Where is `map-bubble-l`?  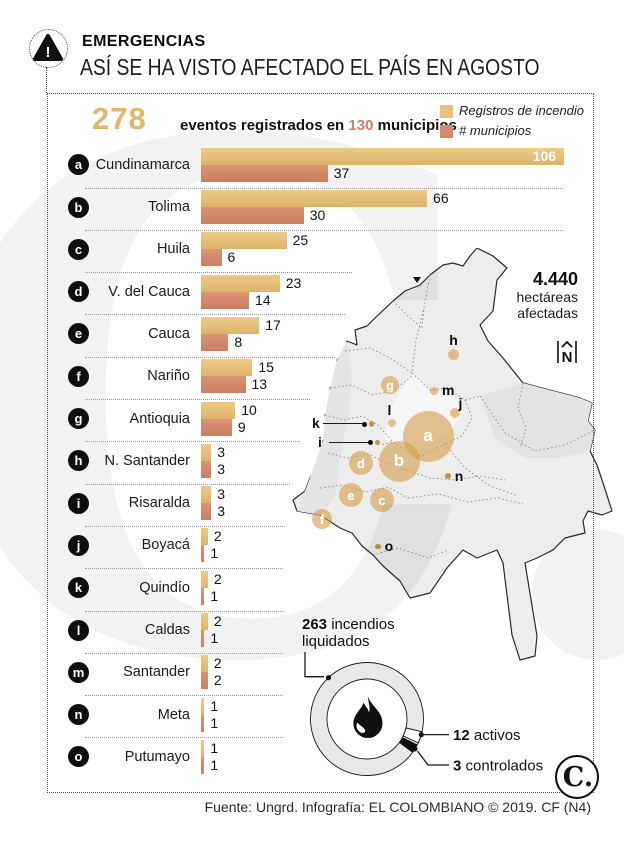 map-bubble-l is located at coordinates (392, 423).